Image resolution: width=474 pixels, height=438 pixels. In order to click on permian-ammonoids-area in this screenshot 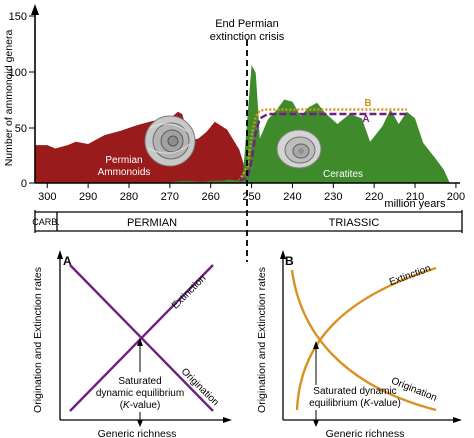, I will do `click(141, 147)`.